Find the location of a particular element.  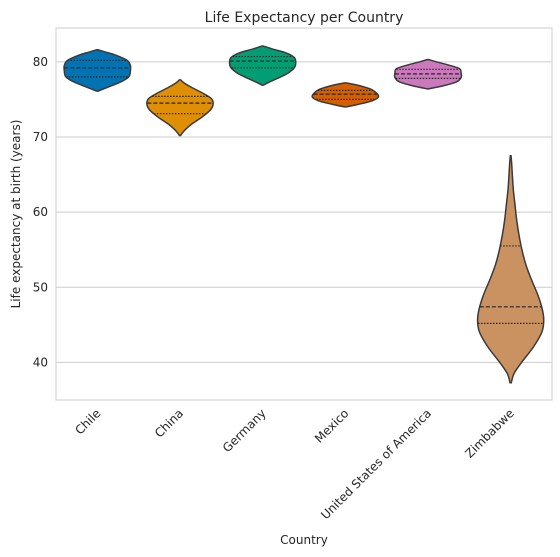

x-tick-label: Germany is located at coordinates (244, 430).